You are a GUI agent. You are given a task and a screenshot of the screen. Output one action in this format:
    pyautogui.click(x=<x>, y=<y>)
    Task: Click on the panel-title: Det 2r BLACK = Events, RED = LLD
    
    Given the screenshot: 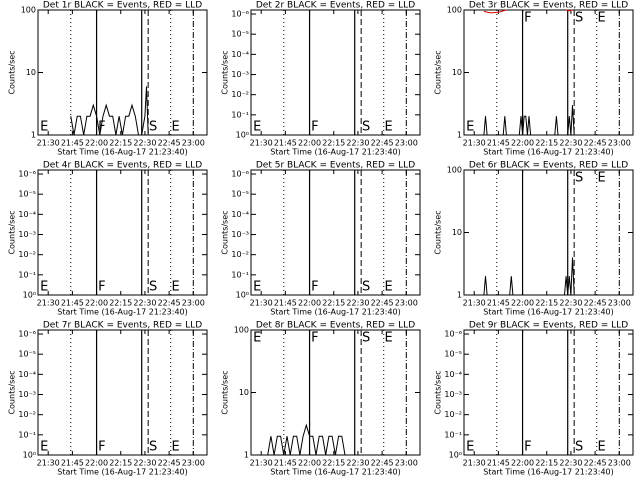 What is the action you would take?
    pyautogui.click(x=335, y=6)
    